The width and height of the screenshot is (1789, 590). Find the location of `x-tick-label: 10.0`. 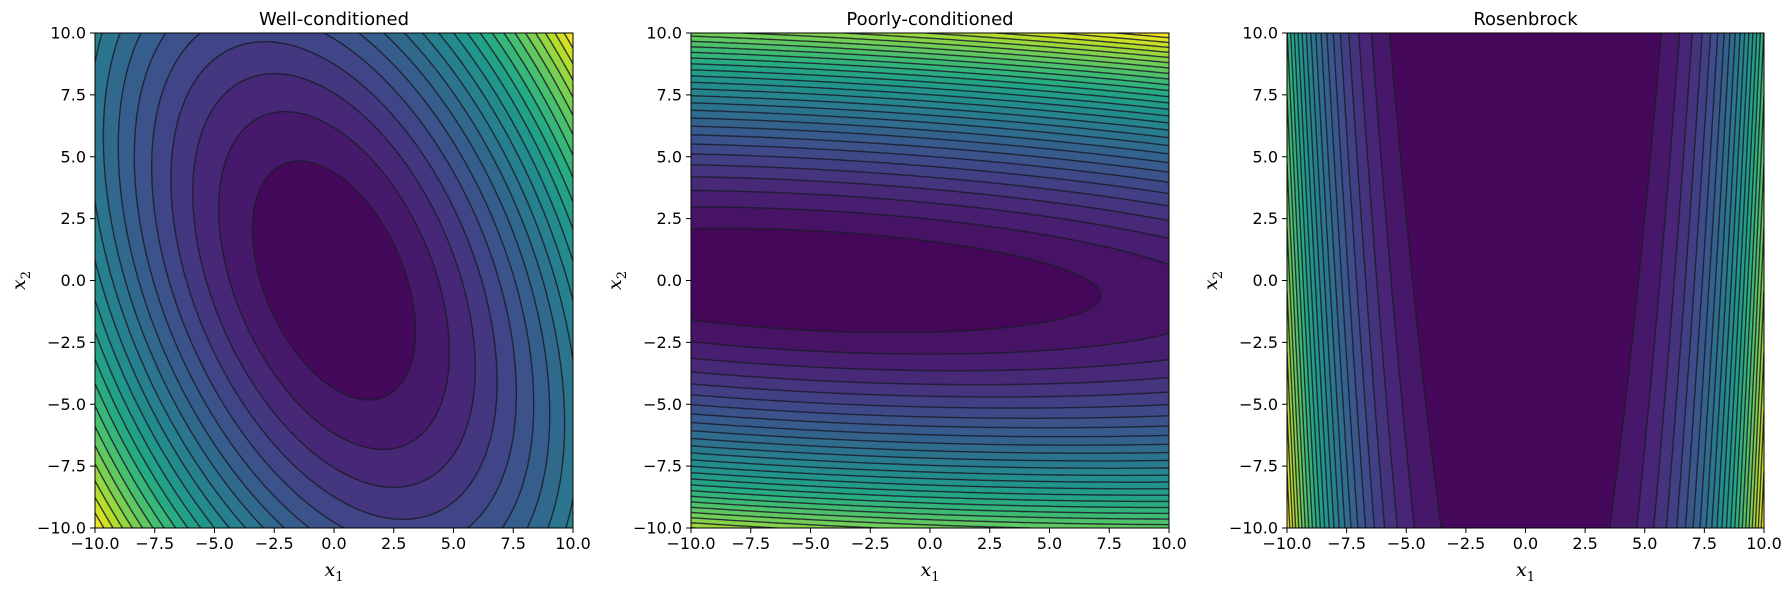

x-tick-label: 10.0 is located at coordinates (573, 543).